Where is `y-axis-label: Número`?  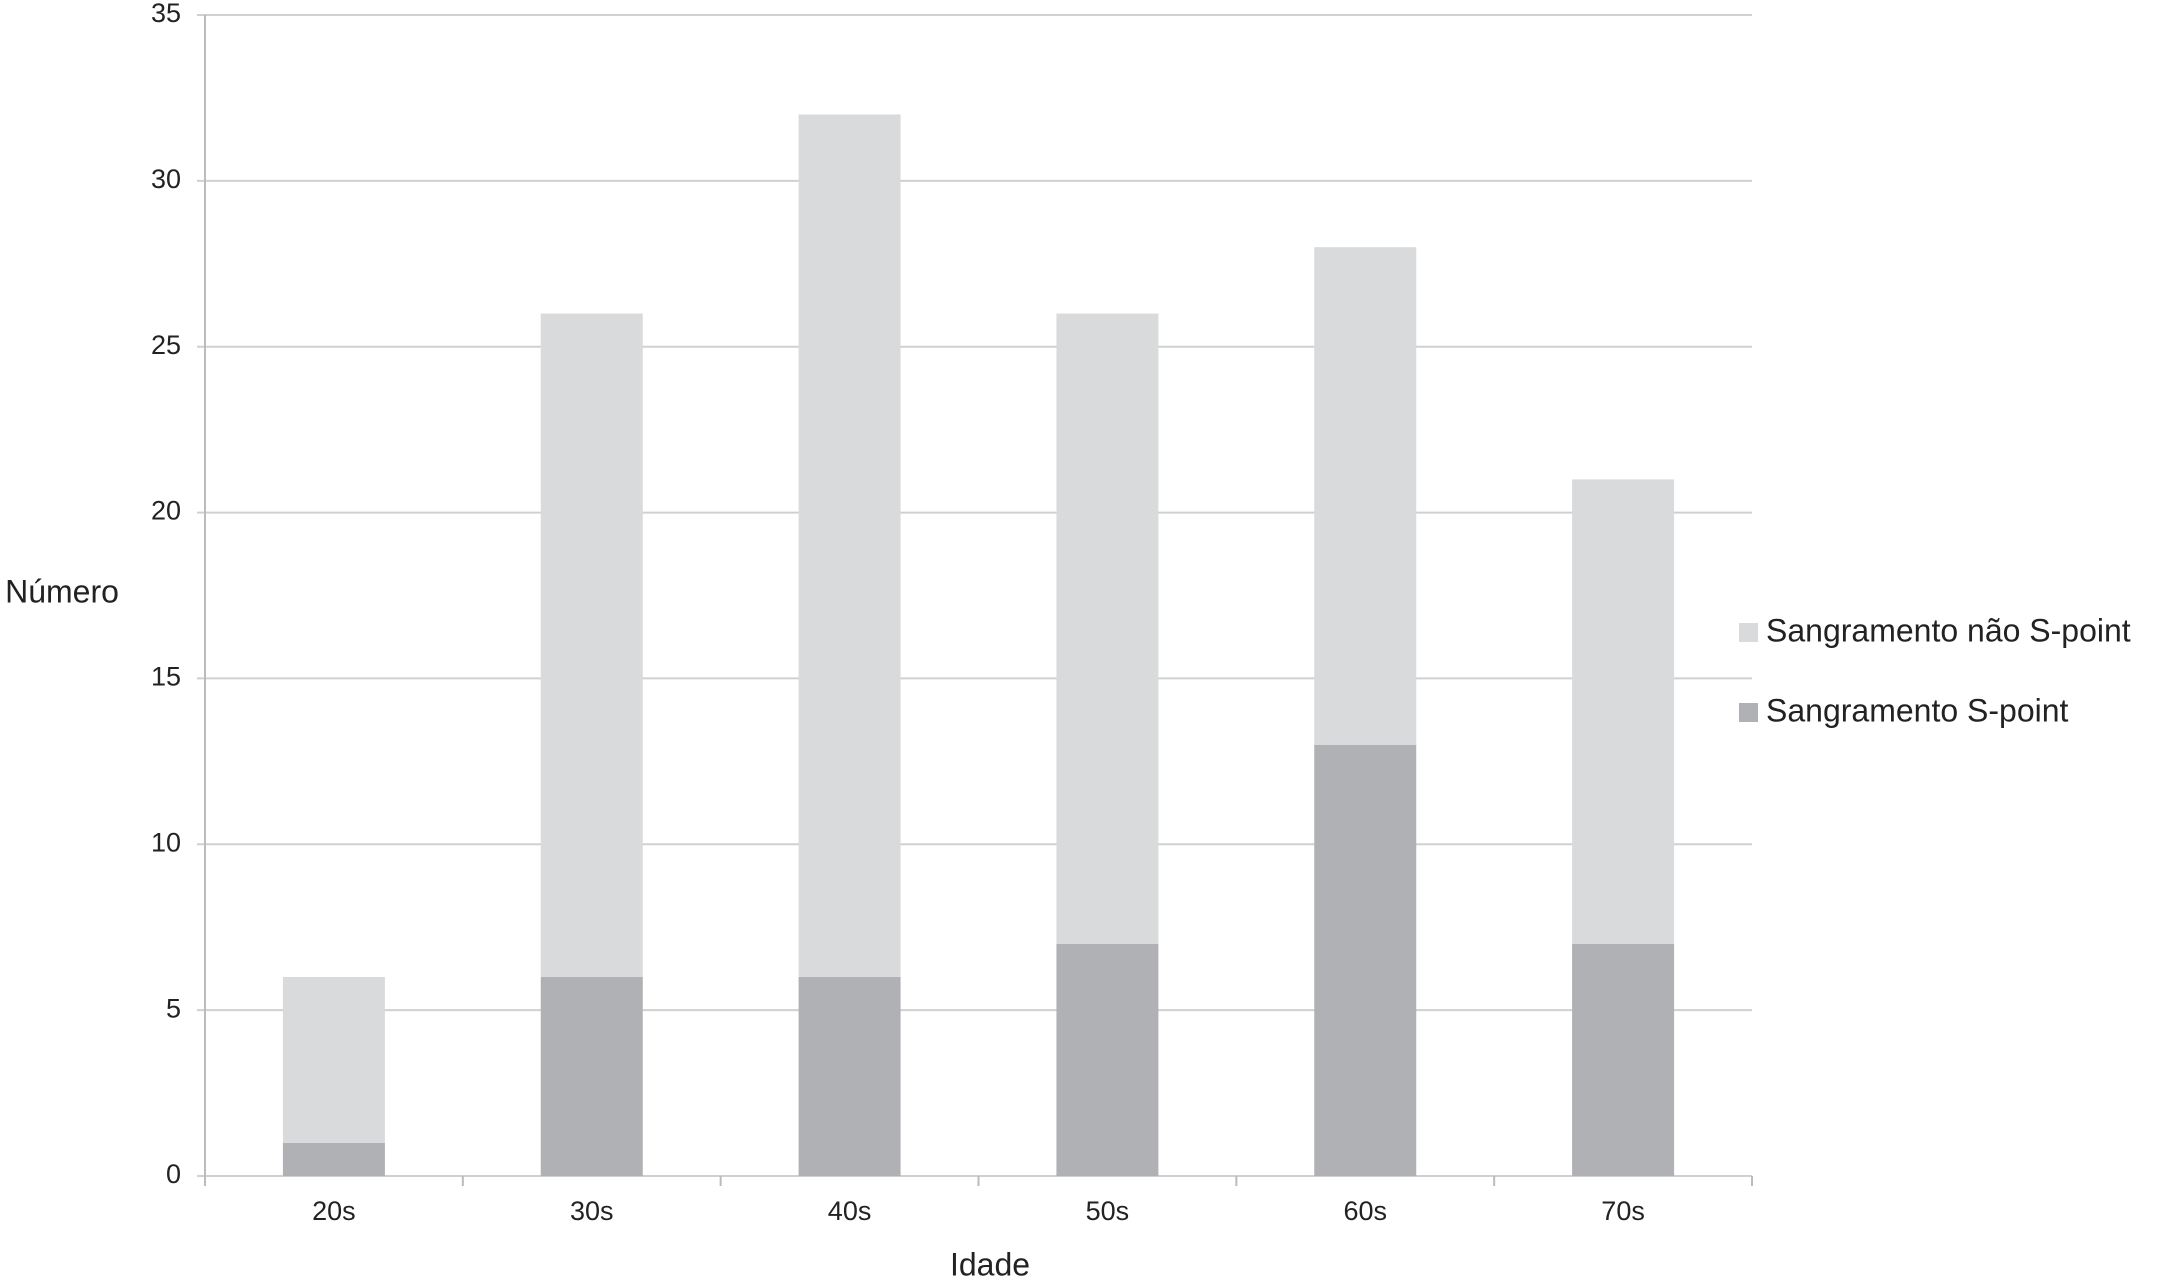 y-axis-label: Número is located at coordinates (62, 591).